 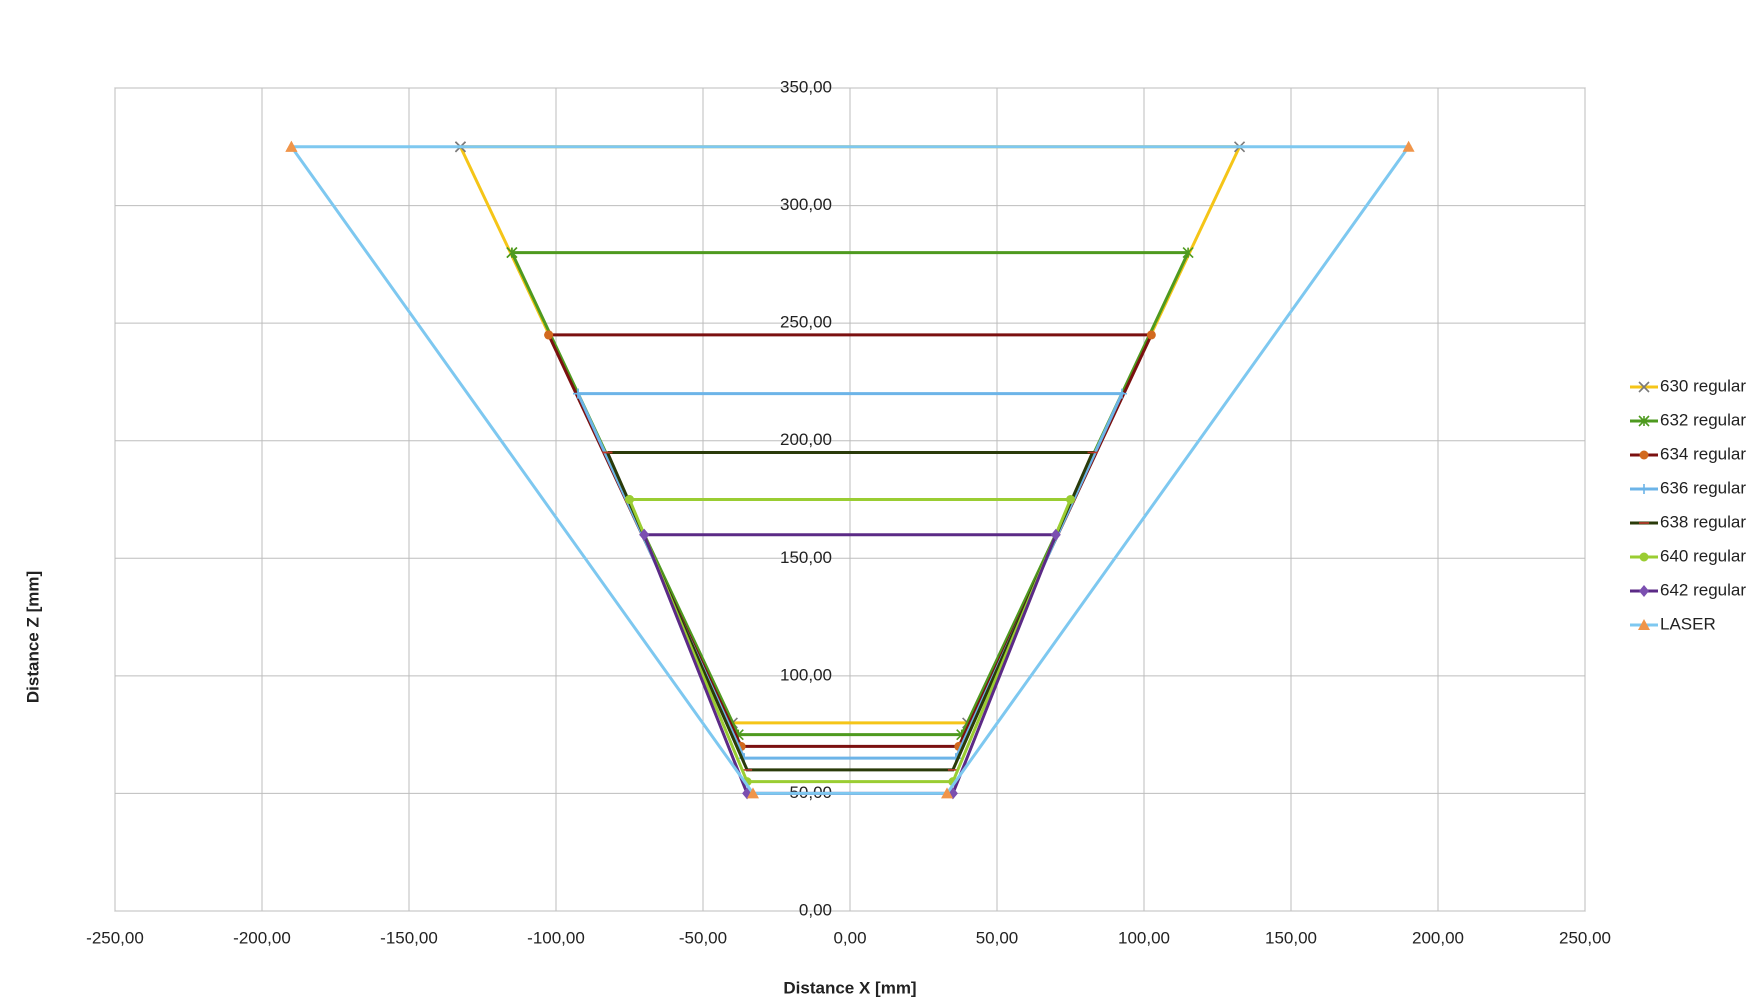 What do you see at coordinates (806, 322) in the screenshot?
I see `y-tick-label: 250,00` at bounding box center [806, 322].